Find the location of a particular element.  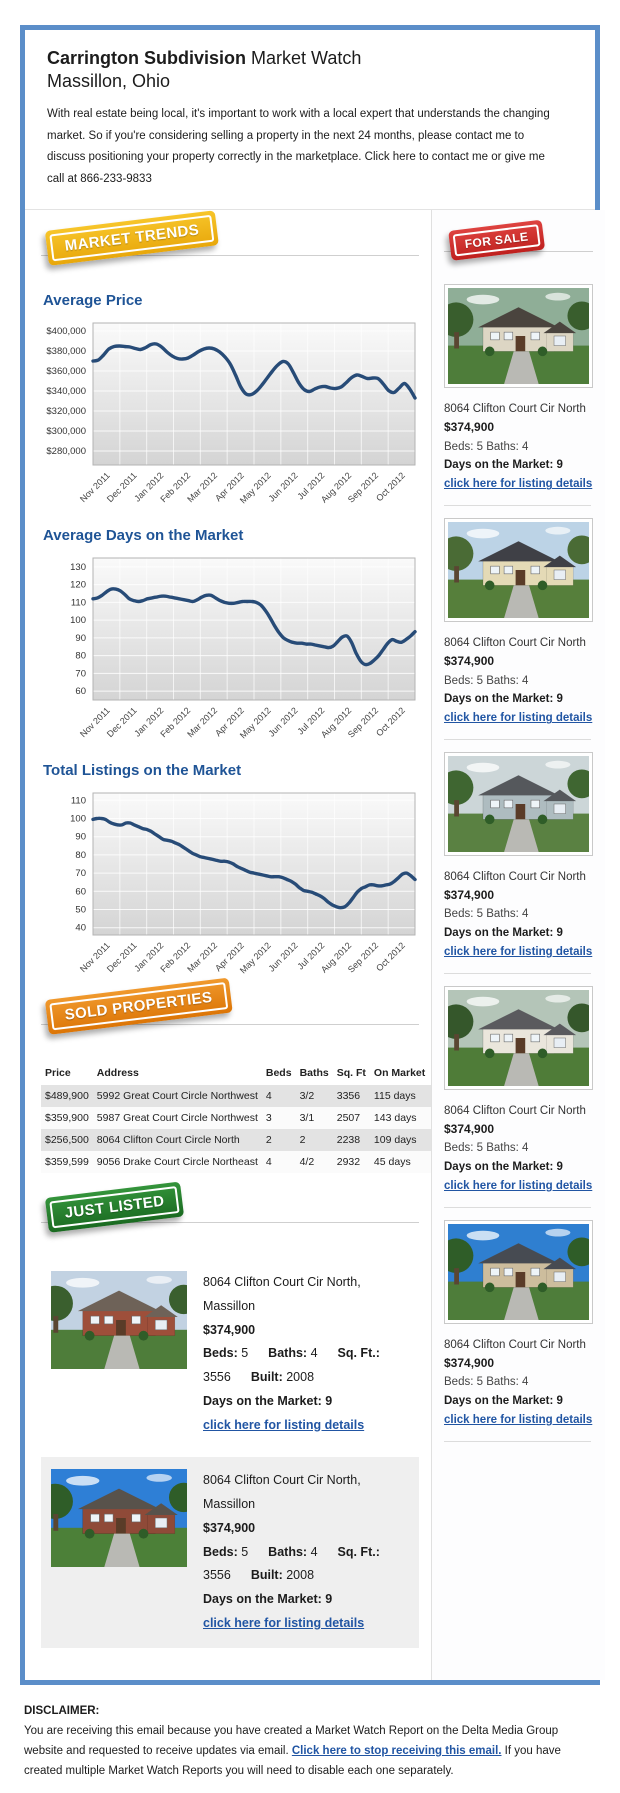

table-cell: 2507 is located at coordinates (348, 1118).